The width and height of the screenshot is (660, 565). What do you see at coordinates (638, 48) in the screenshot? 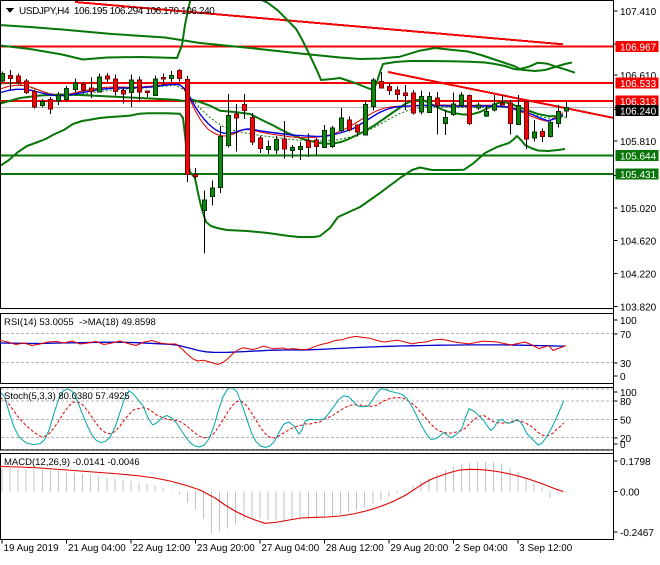
I see `svg-text: 106.967` at bounding box center [638, 48].